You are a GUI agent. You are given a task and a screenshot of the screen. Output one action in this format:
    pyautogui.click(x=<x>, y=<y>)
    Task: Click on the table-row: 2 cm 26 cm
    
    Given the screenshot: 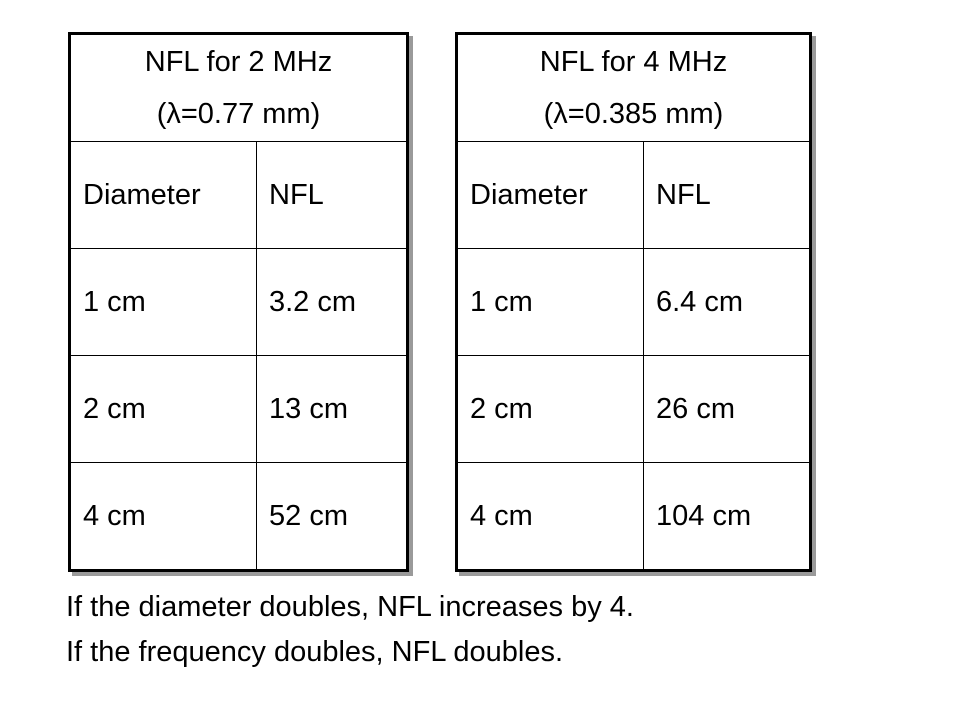 What is the action you would take?
    pyautogui.click(x=633, y=409)
    